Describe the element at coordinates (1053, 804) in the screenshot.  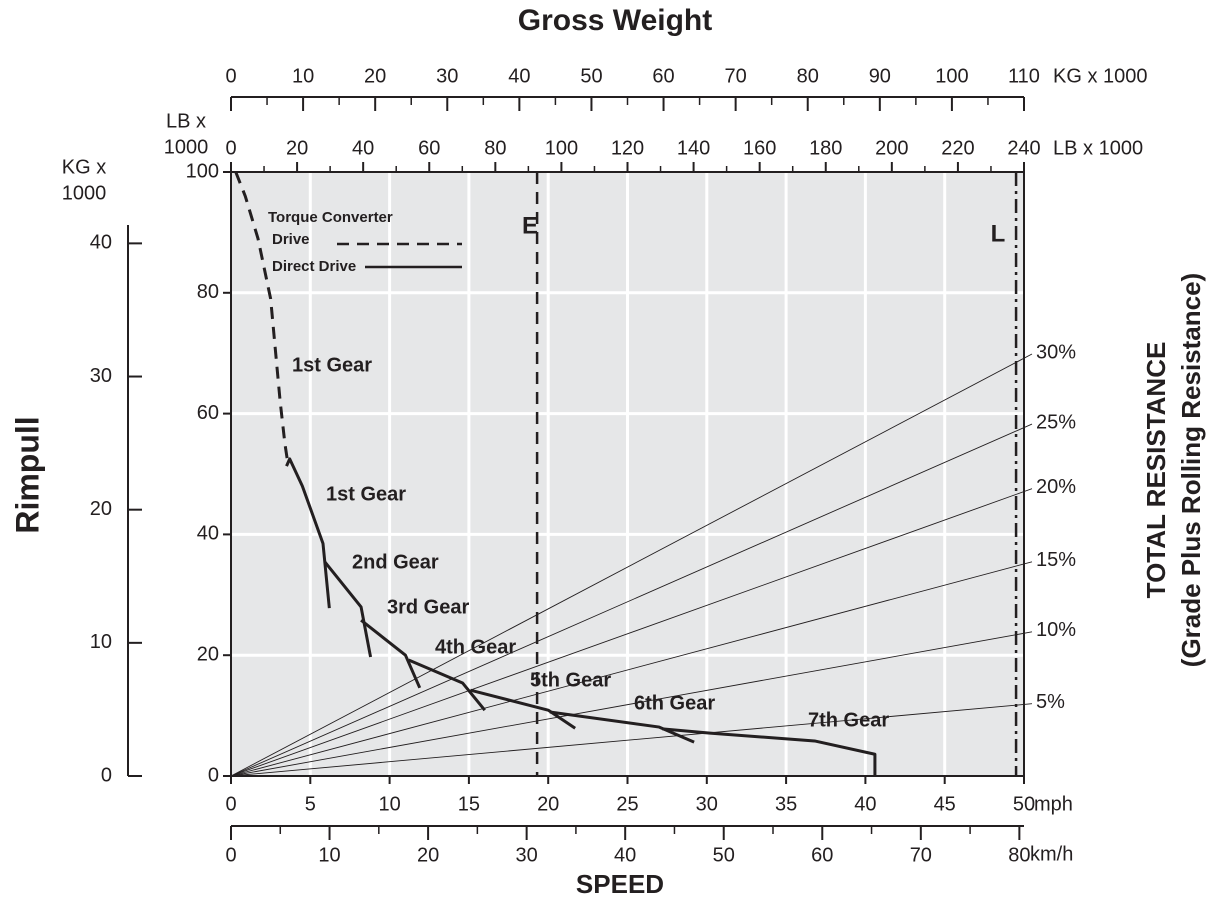
I see `x-unit: mph` at that location.